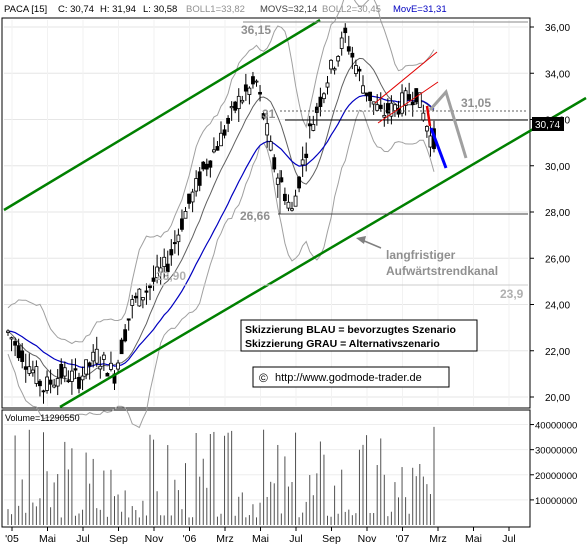 This screenshot has height=547, width=587. Describe the element at coordinates (221, 475) in the screenshot. I see `volume-bars` at that location.